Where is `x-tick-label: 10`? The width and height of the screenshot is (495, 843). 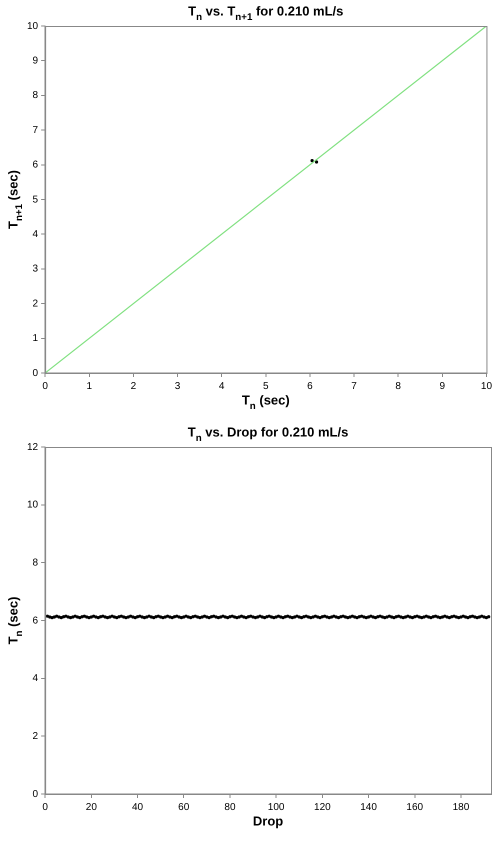
x-tick-label: 10 is located at coordinates (486, 386).